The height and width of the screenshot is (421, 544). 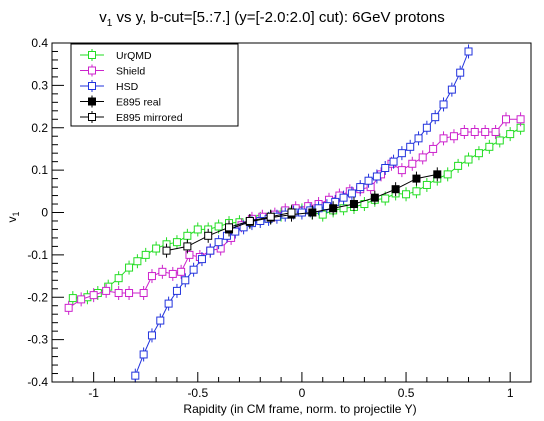 I want to click on y-tick-label: -0.4, so click(x=37, y=382).